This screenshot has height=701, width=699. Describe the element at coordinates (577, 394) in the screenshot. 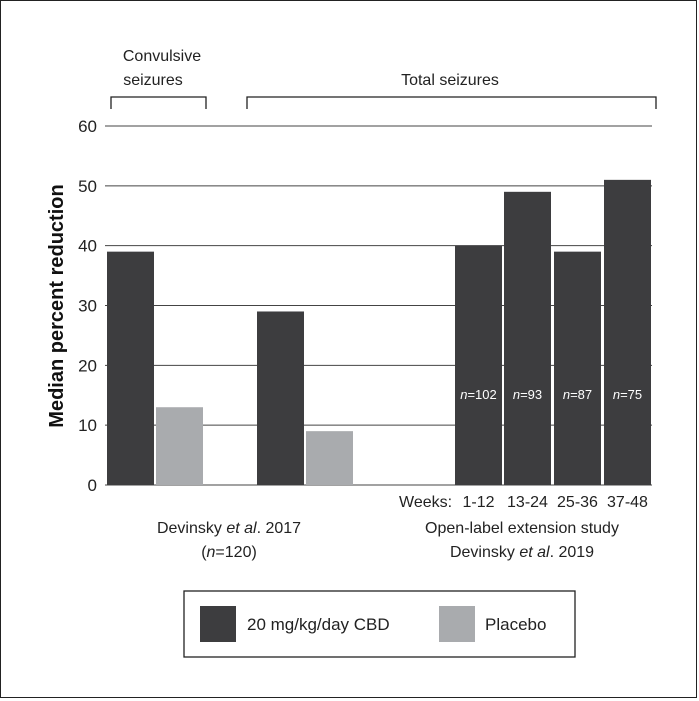

I see `n-label-2: n=87` at that location.